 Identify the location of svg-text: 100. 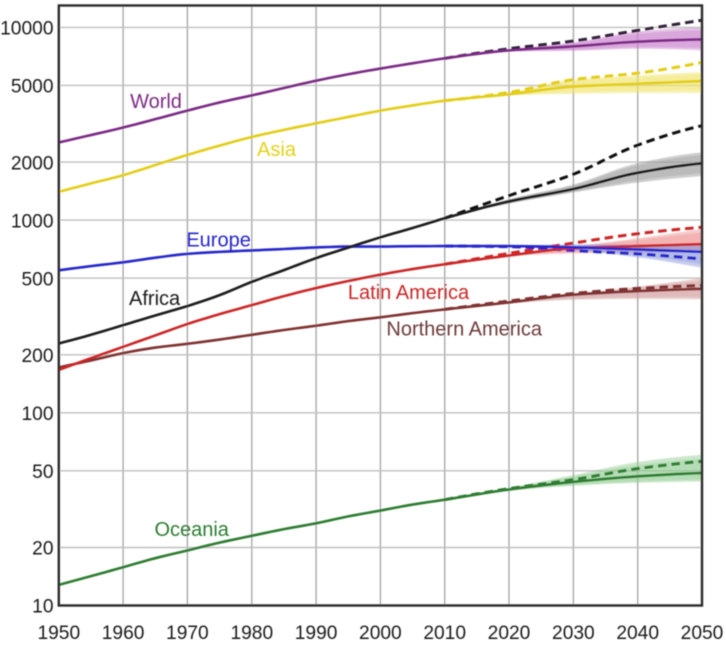
(37, 414).